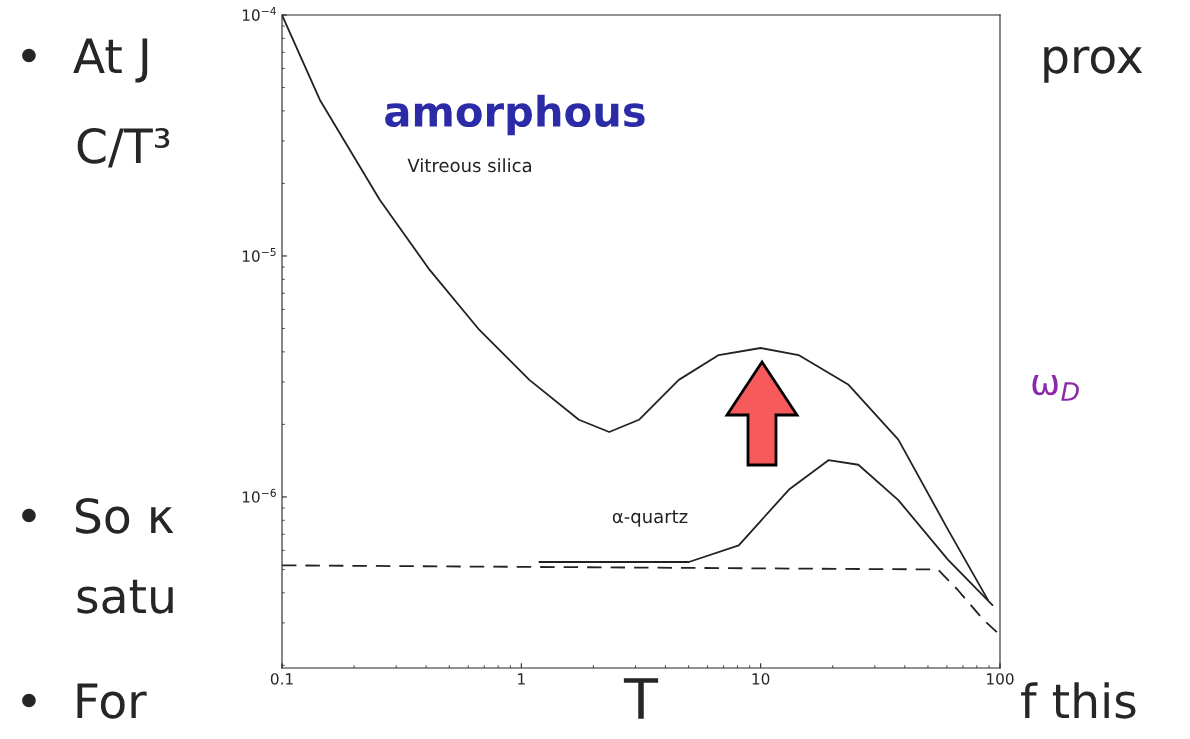 This screenshot has height=739, width=1190. What do you see at coordinates (125, 596) in the screenshot?
I see `text: satu` at bounding box center [125, 596].